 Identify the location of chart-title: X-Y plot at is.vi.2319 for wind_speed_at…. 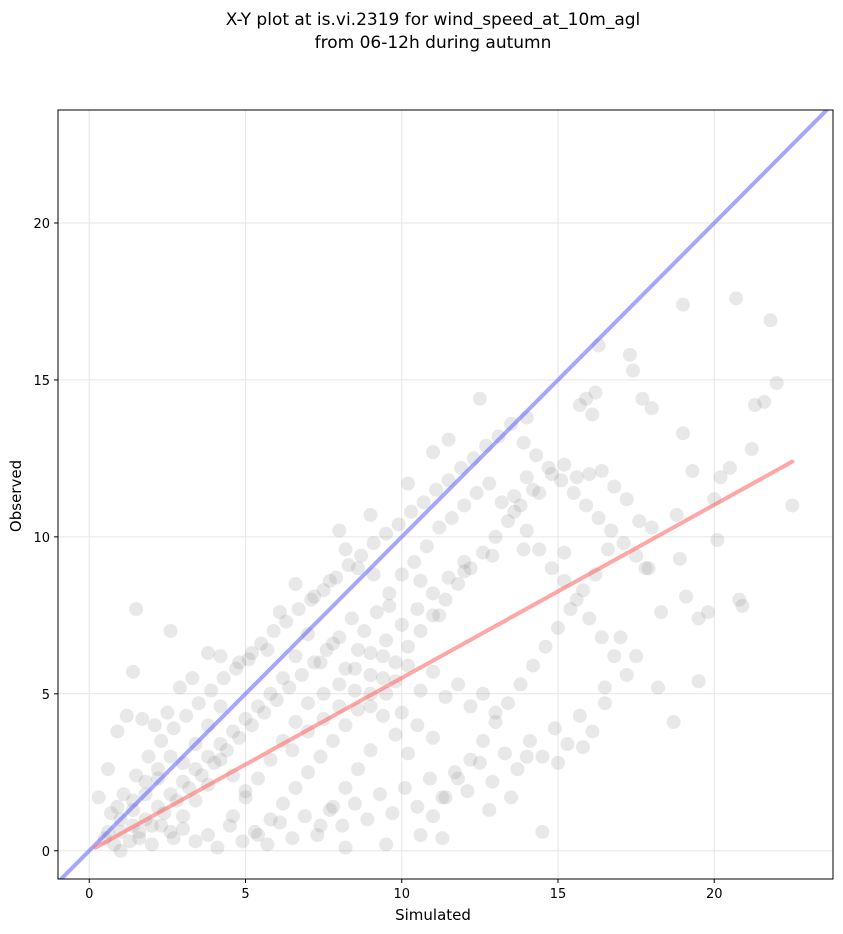
(433, 20).